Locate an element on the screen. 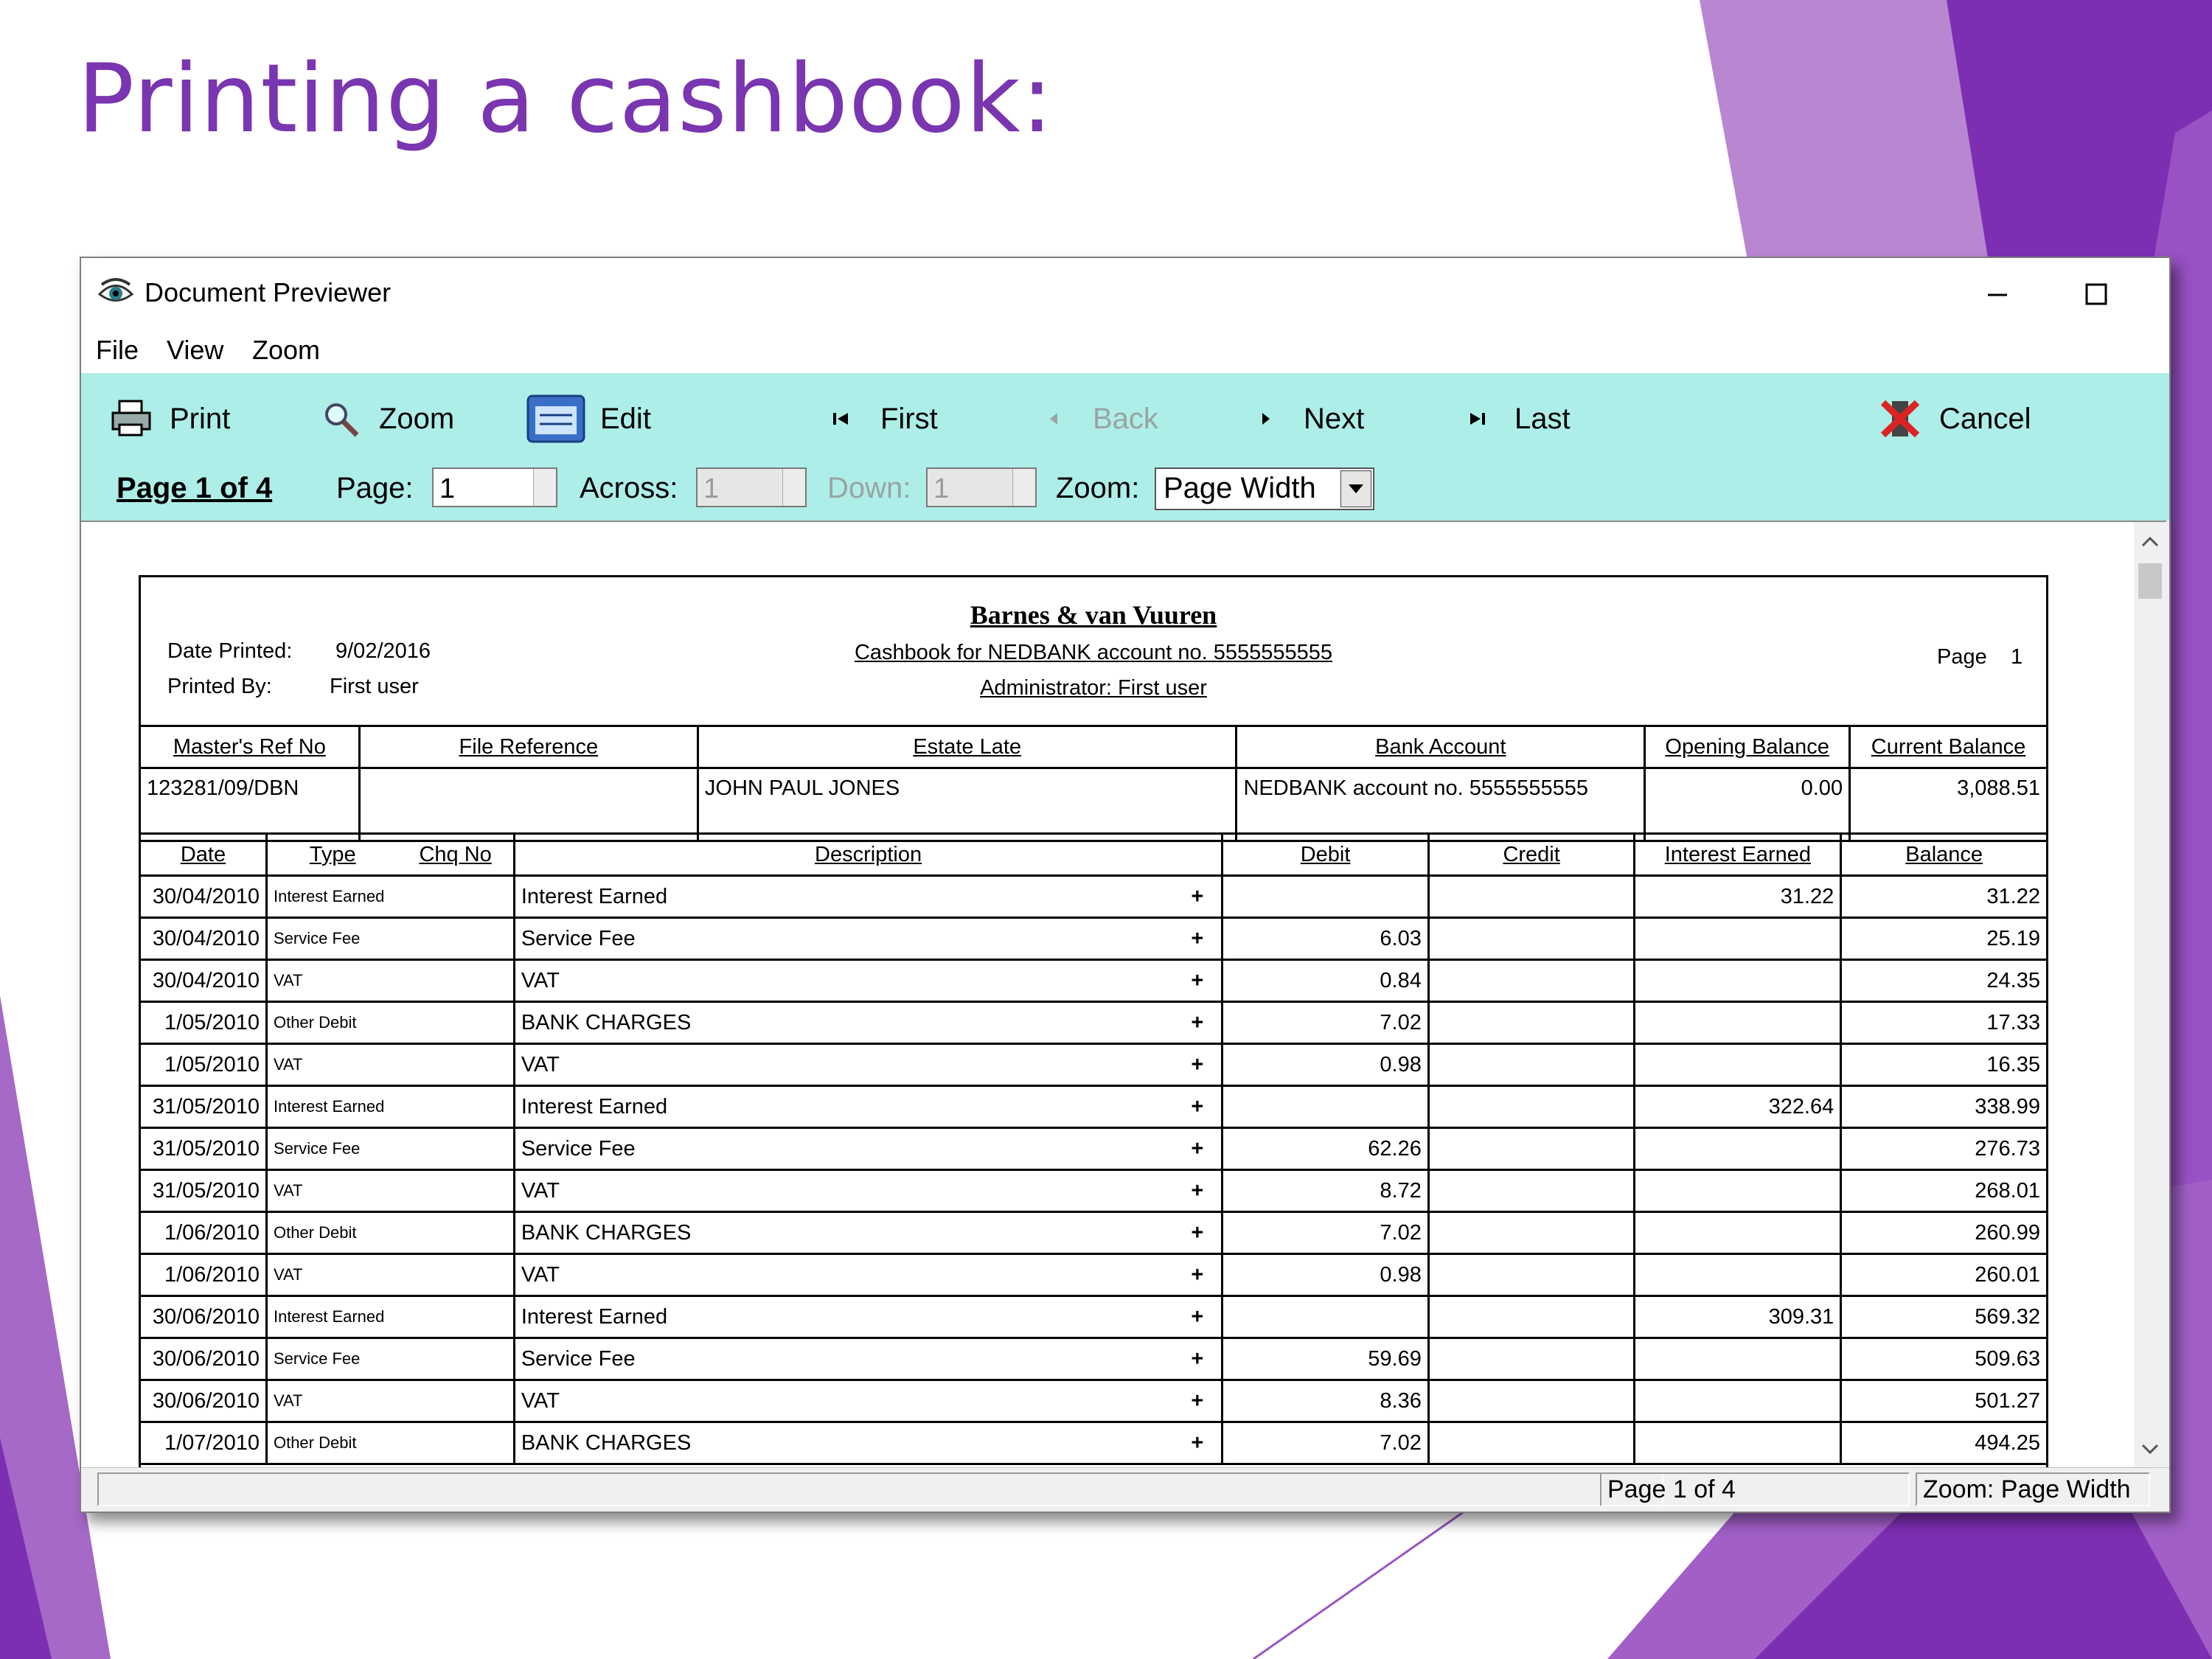 This screenshot has height=1659, width=2212. first-label: First is located at coordinates (909, 418).